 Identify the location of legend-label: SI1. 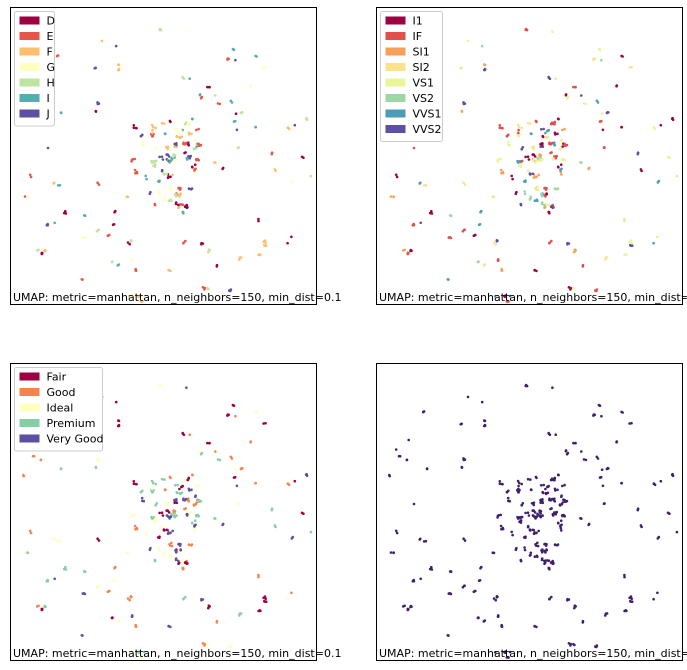
(421, 52).